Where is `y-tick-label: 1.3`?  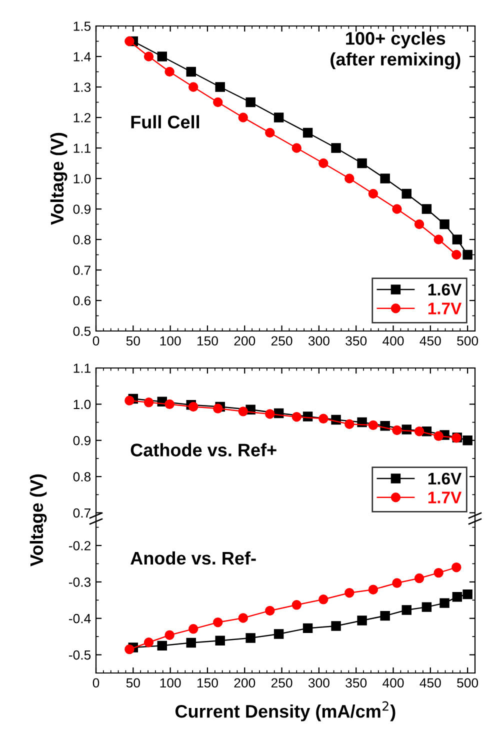
y-tick-label: 1.3 is located at coordinates (82, 87).